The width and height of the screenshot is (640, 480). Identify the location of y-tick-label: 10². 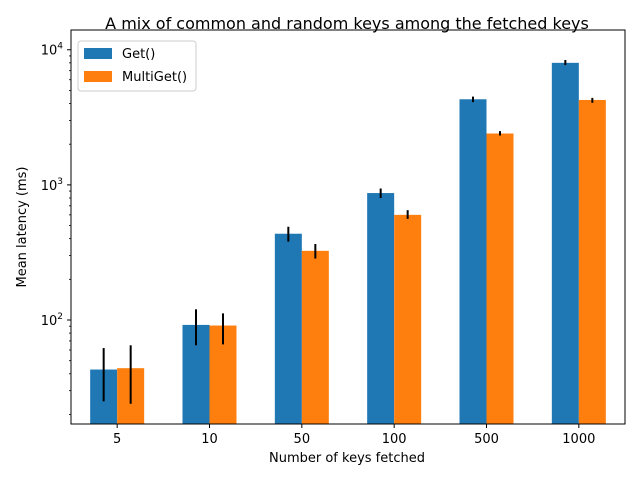
(52, 320).